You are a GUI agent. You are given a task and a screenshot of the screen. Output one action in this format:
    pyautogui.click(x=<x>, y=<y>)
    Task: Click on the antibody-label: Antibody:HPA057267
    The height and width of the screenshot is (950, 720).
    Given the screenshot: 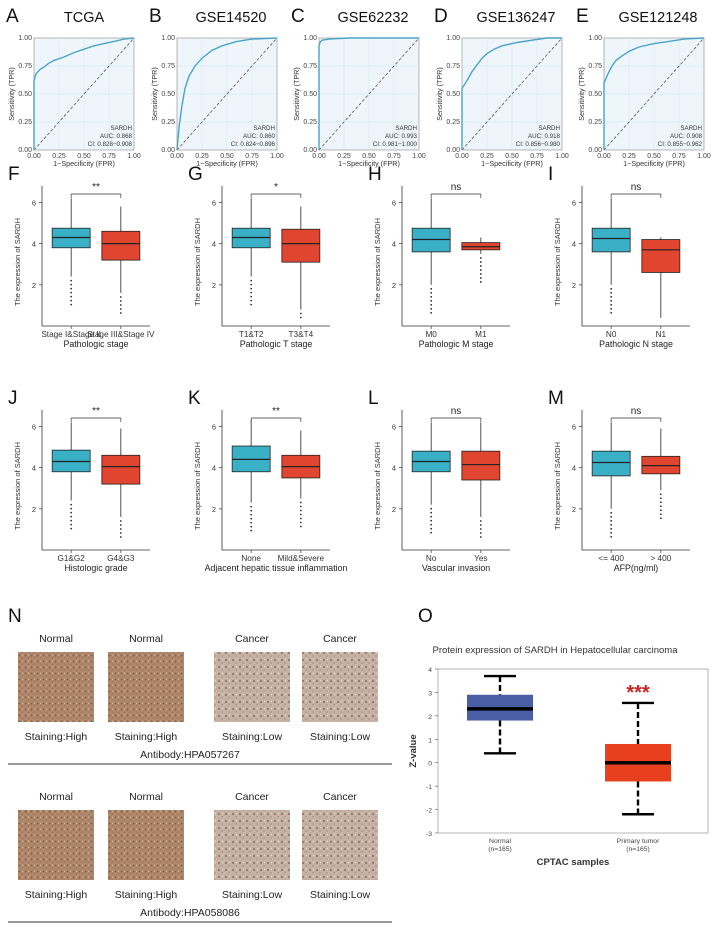 What is the action you would take?
    pyautogui.click(x=190, y=755)
    